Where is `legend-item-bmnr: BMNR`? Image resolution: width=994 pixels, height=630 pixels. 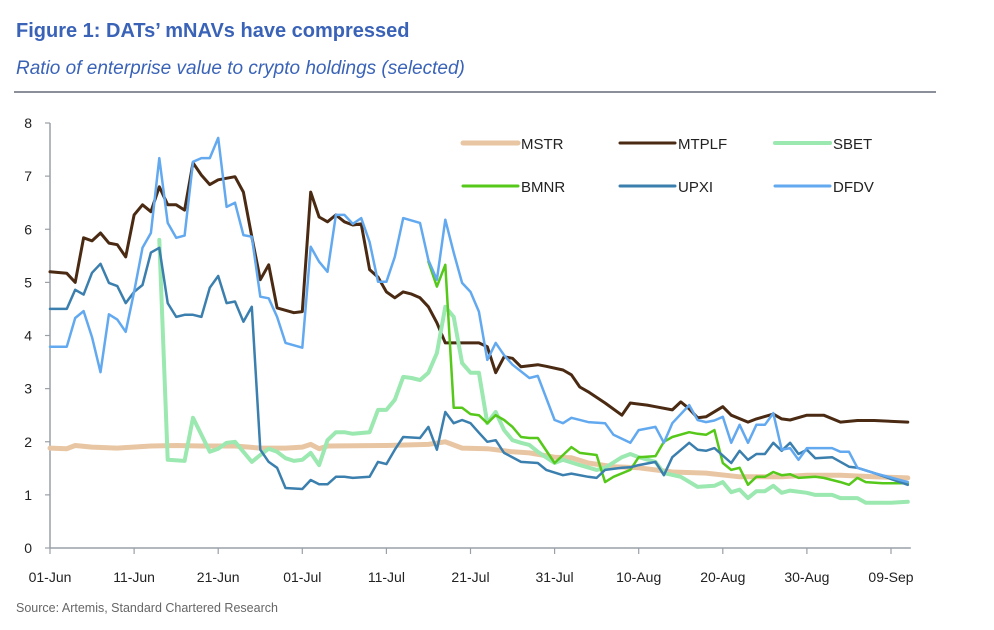
legend-item-bmnr: BMNR is located at coordinates (513, 187).